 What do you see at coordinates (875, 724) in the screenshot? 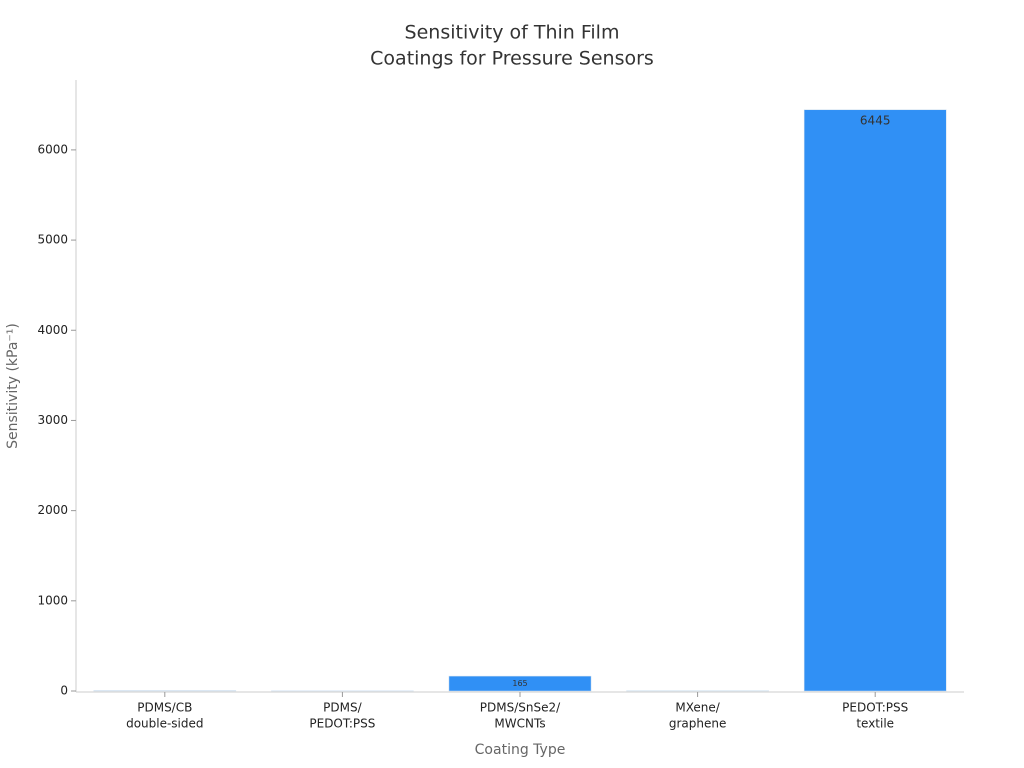
I see `x-tick-label: textile` at bounding box center [875, 724].